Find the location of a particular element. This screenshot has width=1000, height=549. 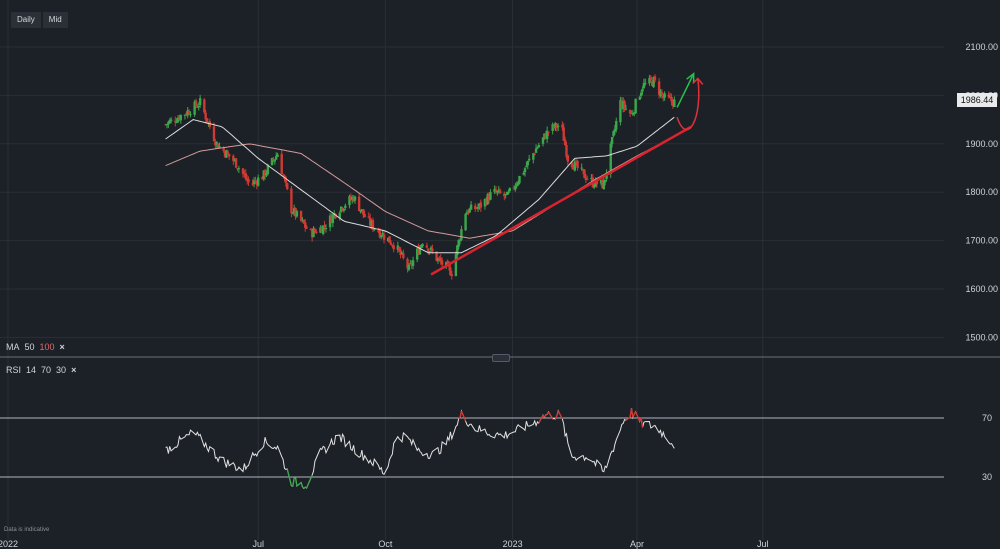

rsi-remove-icon: × is located at coordinates (74, 370).